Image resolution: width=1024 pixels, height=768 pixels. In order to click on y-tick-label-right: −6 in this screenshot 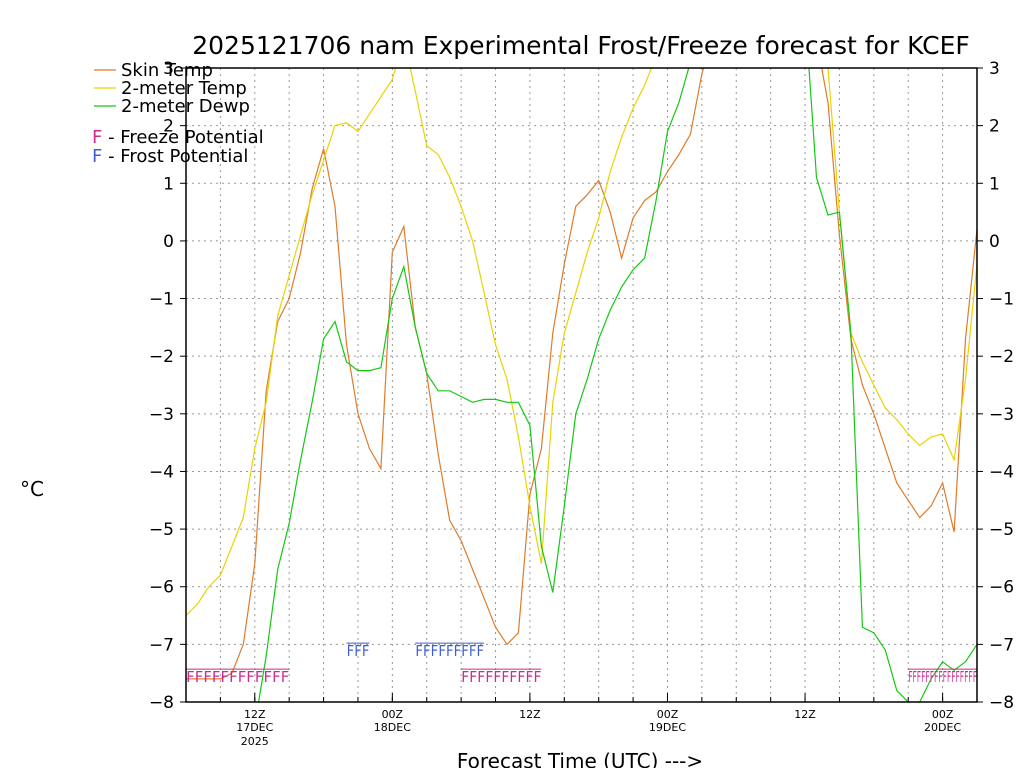, I will do `click(1001, 588)`.